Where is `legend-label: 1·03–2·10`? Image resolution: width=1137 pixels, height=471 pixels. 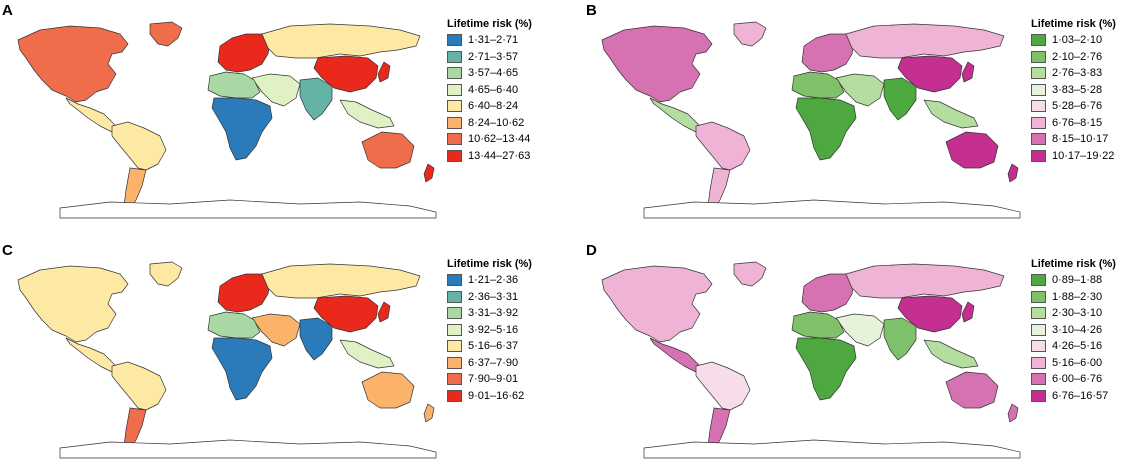
legend-label: 1·03–2·10 is located at coordinates (1077, 40).